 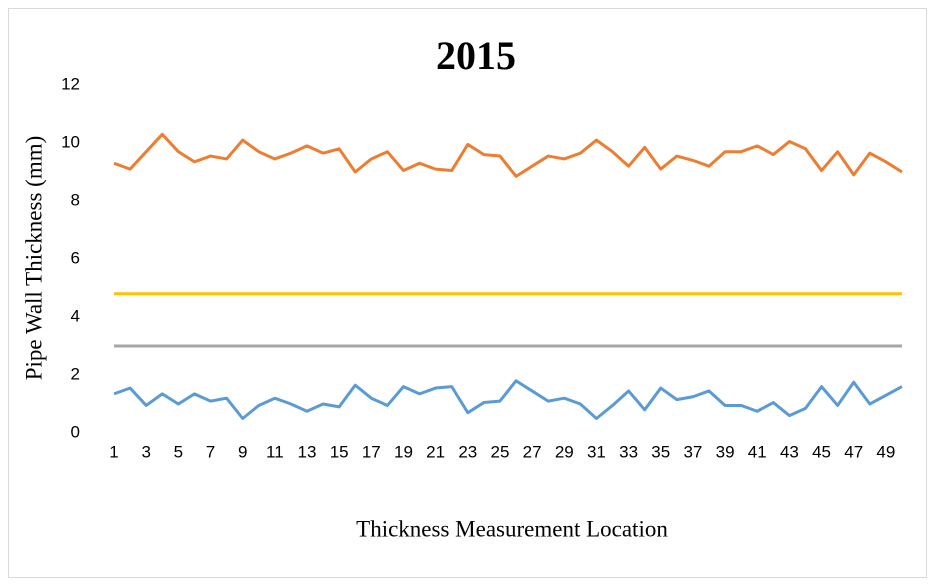 What do you see at coordinates (403, 451) in the screenshot?
I see `x-tick-label: 19` at bounding box center [403, 451].